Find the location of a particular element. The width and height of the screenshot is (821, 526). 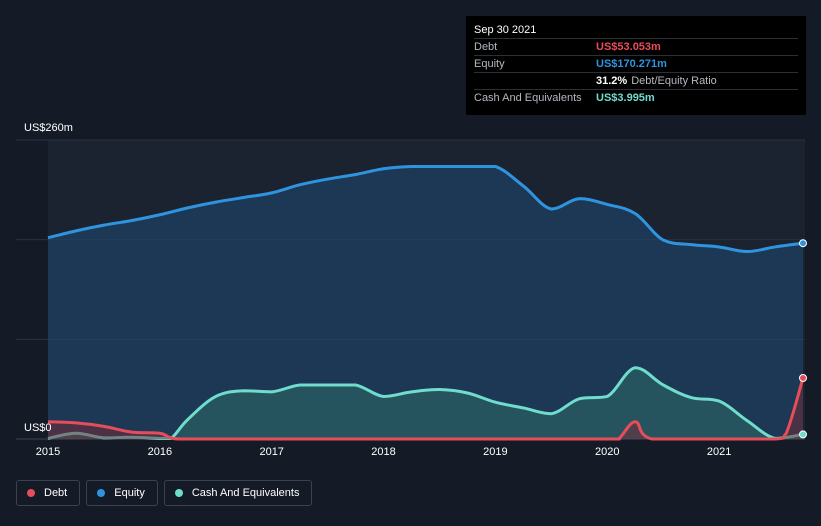

legend-item-cash: Cash And Equivalents is located at coordinates (238, 493).